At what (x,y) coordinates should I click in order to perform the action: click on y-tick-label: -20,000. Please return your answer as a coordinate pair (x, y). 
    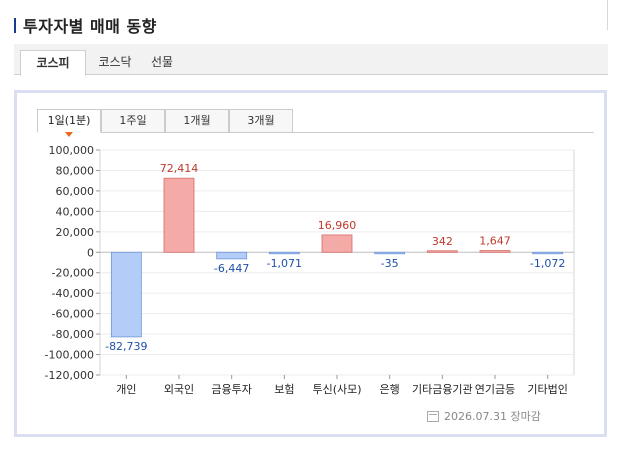
    Looking at the image, I should click on (73, 273).